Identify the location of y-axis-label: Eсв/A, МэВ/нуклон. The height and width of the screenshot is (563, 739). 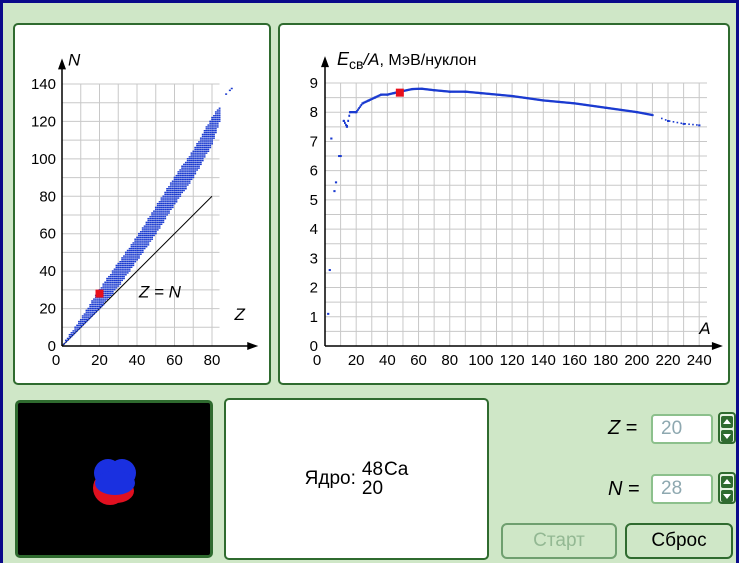
(406, 60).